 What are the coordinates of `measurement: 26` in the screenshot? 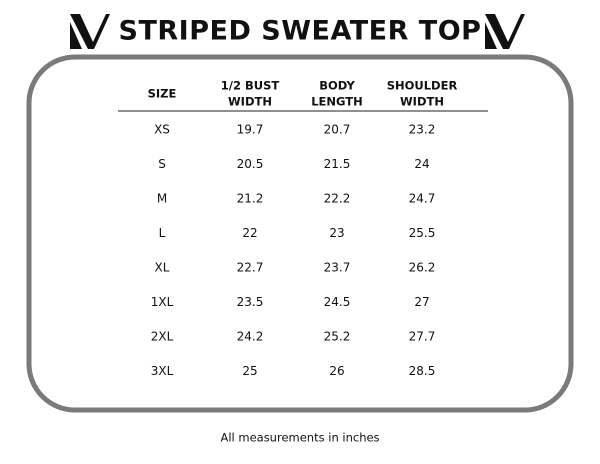 It's located at (336, 371).